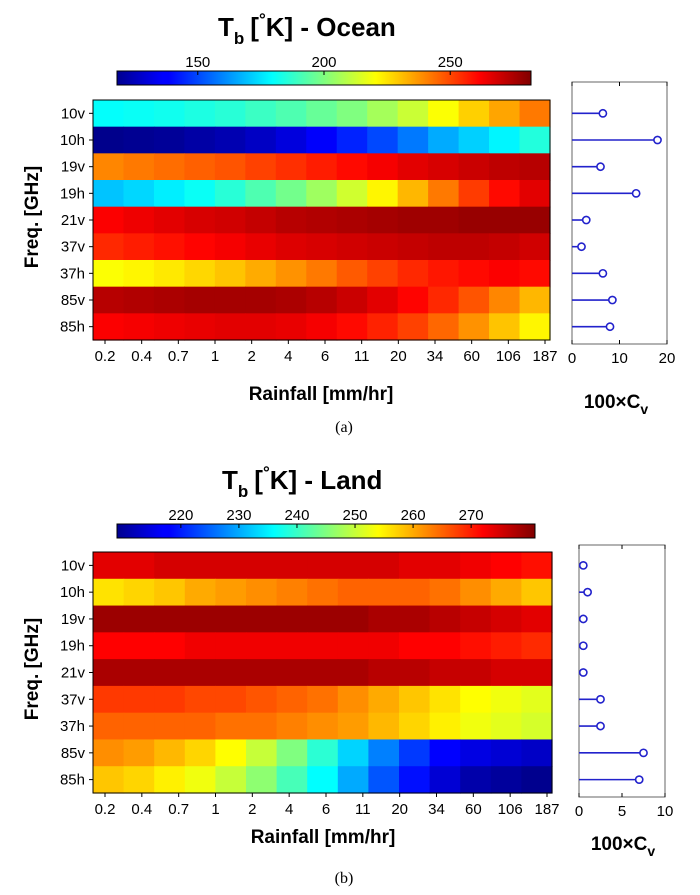  Describe the element at coordinates (178, 809) in the screenshot. I see `x-tick-label: 0.7` at that location.